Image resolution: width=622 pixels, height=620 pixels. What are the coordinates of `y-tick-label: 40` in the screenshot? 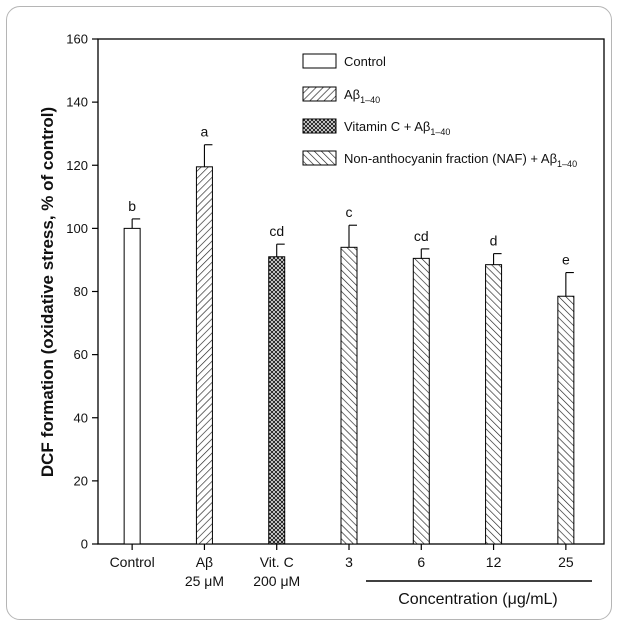 It's located at (81, 417).